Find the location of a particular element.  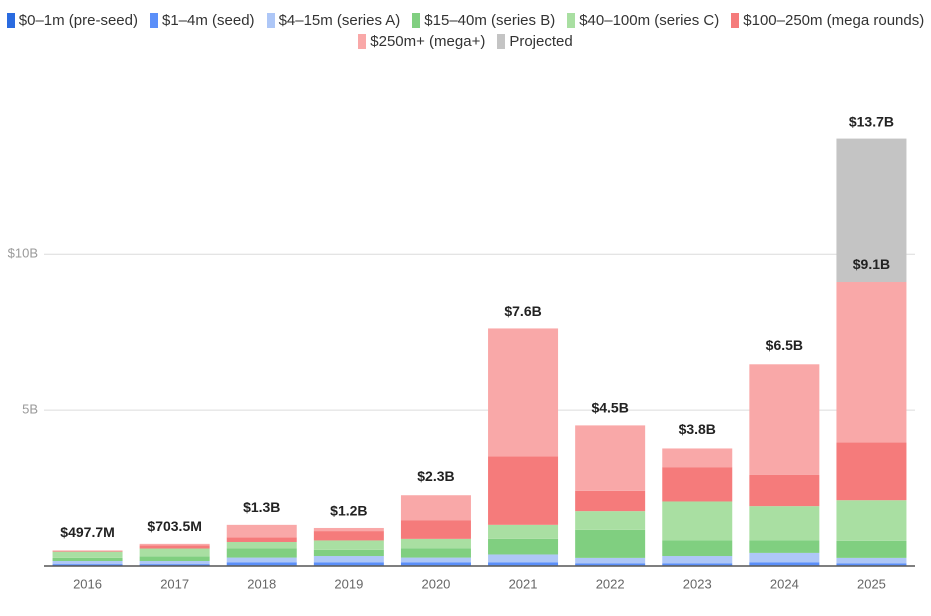

total-label: $7.6B is located at coordinates (522, 311).